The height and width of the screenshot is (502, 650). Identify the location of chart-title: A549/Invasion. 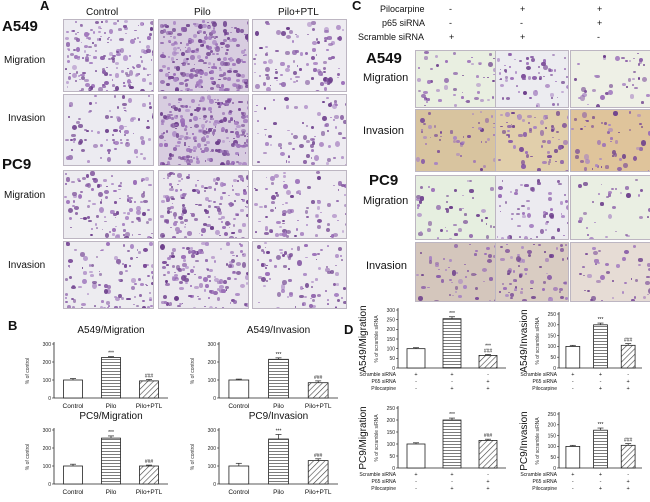
(524, 340).